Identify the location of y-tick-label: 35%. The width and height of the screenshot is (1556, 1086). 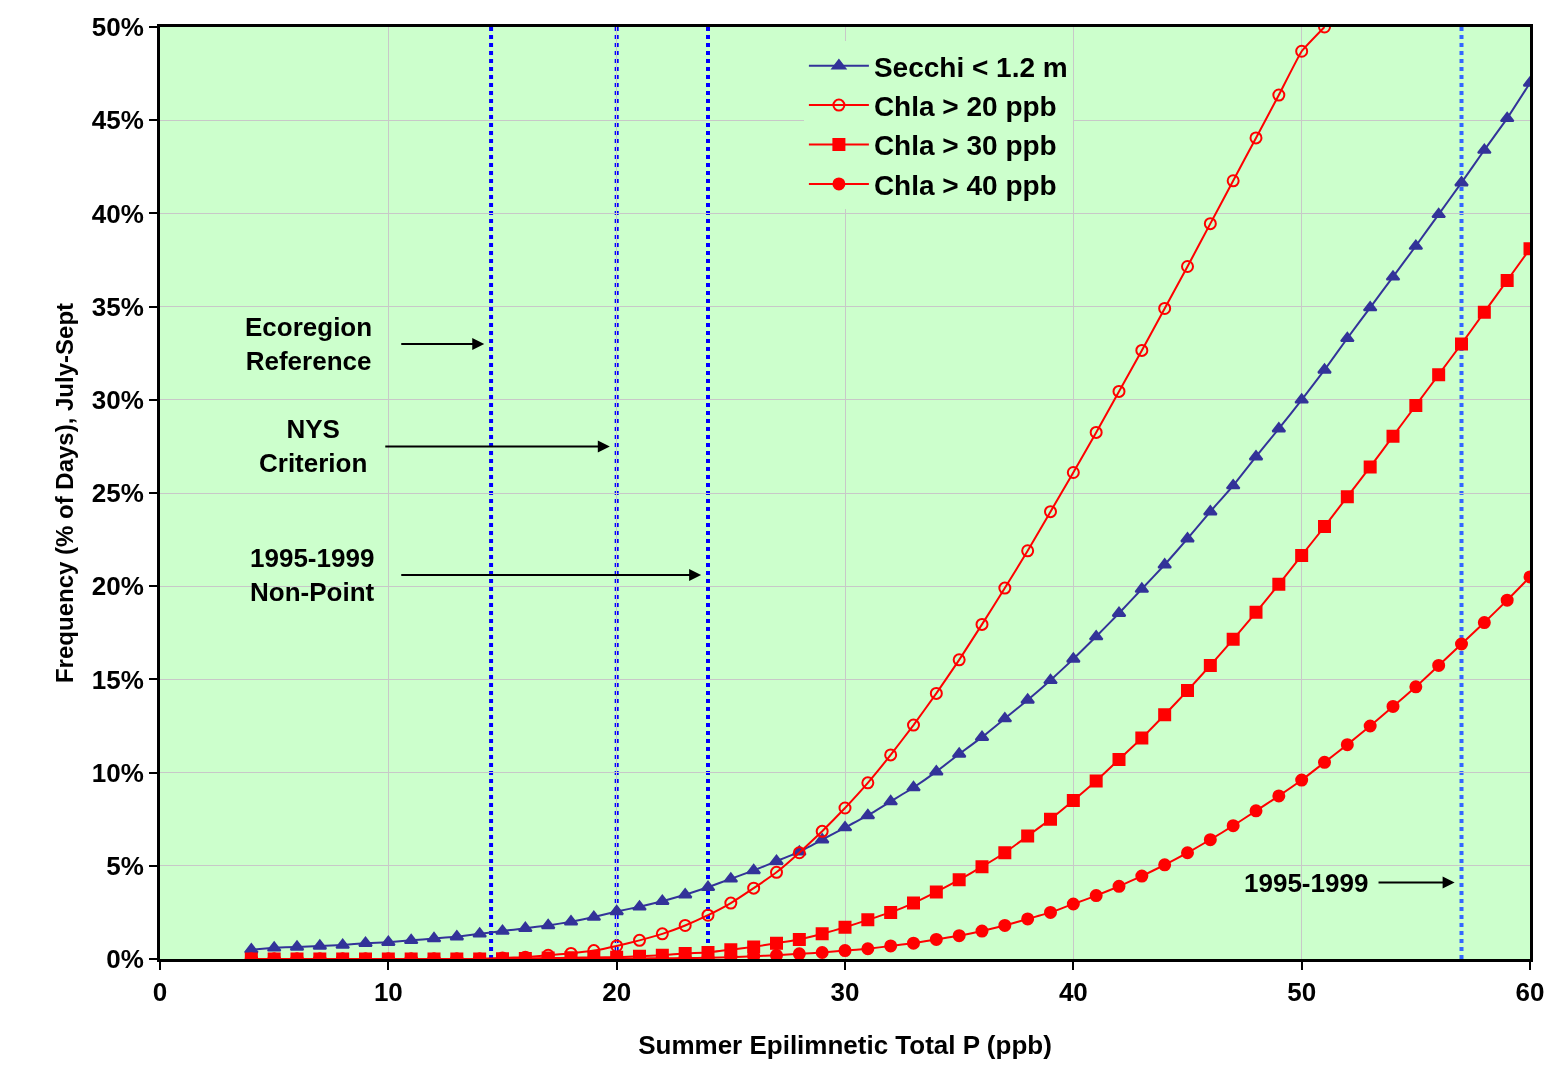
(117, 306).